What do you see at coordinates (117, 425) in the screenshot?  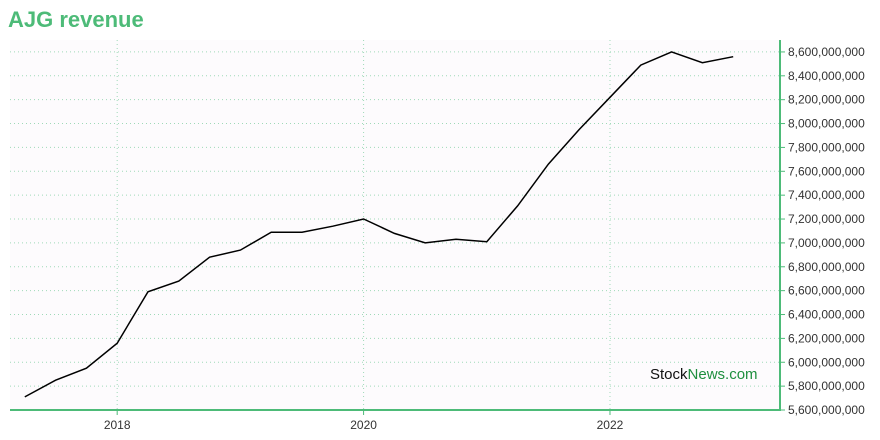 I see `x-tick-label: 2018` at bounding box center [117, 425].